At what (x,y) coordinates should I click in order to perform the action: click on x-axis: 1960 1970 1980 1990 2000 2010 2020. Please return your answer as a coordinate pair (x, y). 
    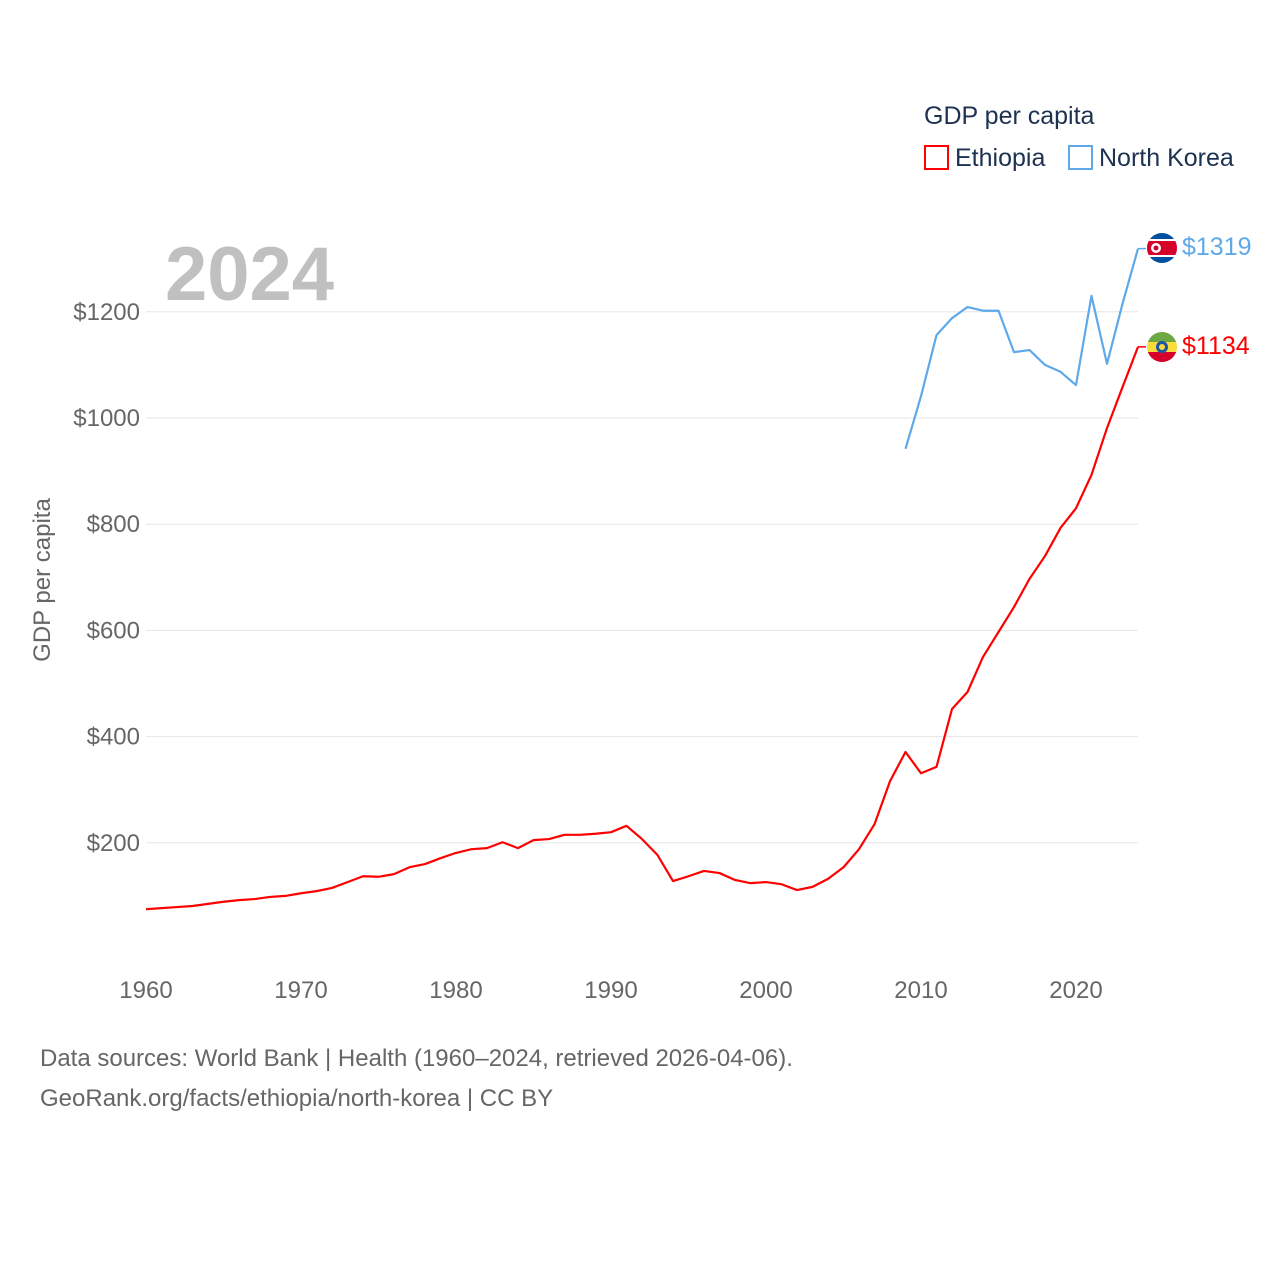
    Looking at the image, I should click on (610, 990).